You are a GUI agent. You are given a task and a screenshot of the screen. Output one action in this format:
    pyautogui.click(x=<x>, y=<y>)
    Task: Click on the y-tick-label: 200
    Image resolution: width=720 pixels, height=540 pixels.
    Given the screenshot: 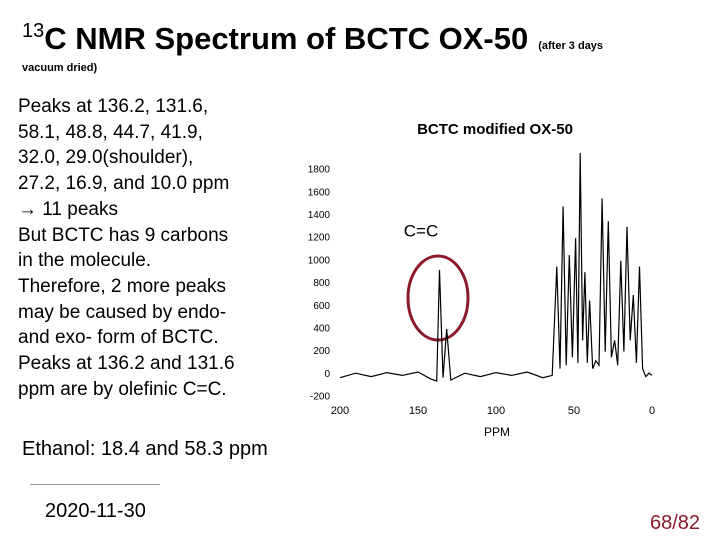 What is the action you would take?
    pyautogui.click(x=321, y=351)
    